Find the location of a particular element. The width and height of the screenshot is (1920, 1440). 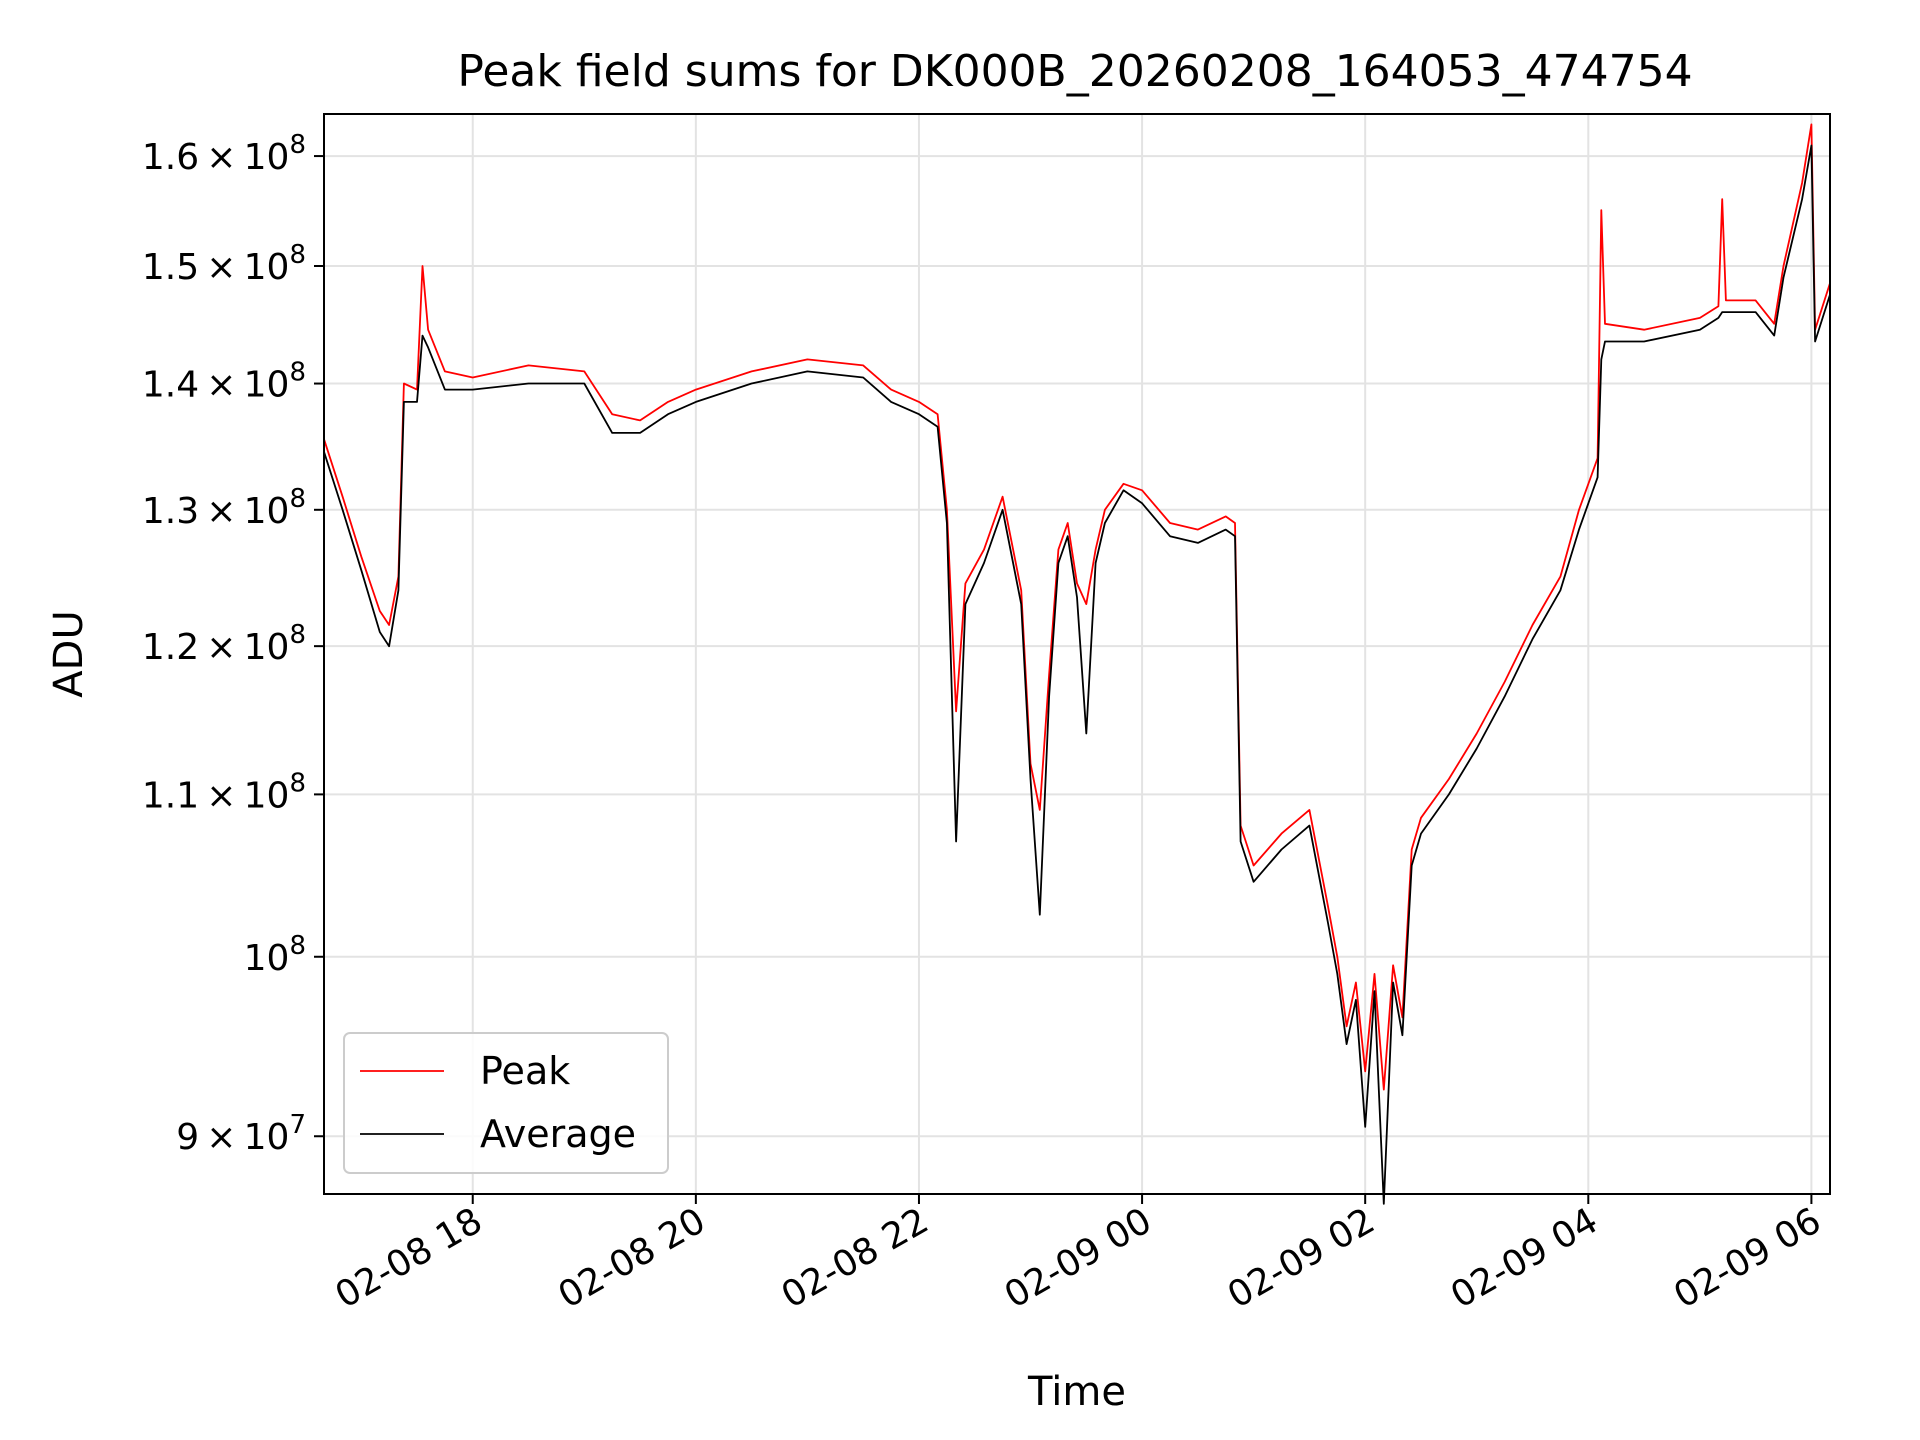

x-axis-label: Time is located at coordinates (1076, 1392).